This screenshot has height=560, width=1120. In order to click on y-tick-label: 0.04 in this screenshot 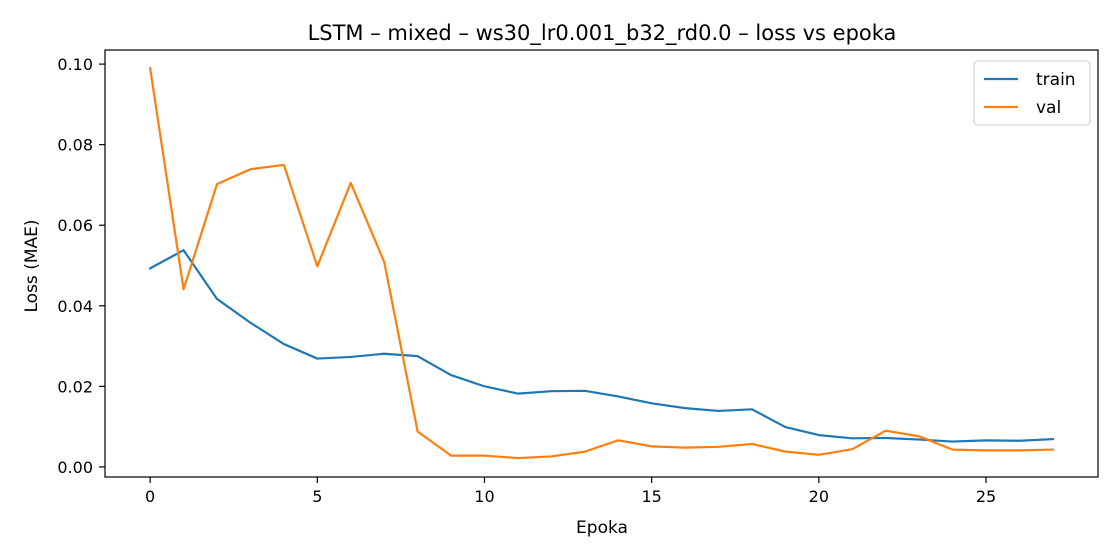, I will do `click(75, 306)`.